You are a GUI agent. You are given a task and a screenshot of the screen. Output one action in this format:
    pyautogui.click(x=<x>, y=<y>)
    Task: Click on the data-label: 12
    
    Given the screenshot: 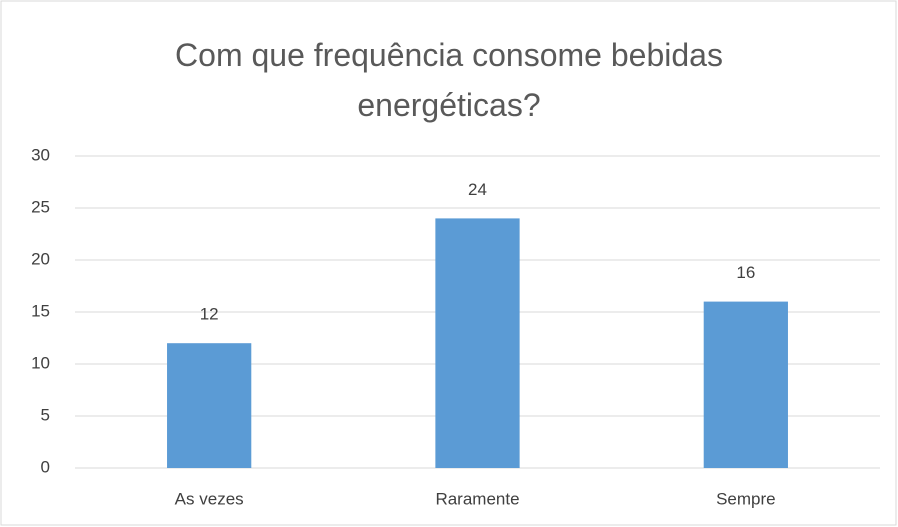 What is the action you would take?
    pyautogui.click(x=209, y=314)
    